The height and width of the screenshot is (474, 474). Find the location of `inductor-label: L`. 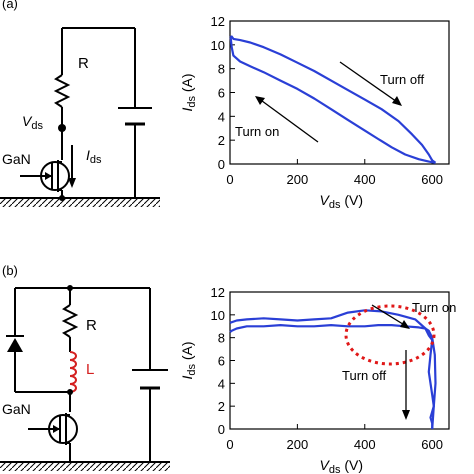

inductor-label: L is located at coordinates (90, 369).